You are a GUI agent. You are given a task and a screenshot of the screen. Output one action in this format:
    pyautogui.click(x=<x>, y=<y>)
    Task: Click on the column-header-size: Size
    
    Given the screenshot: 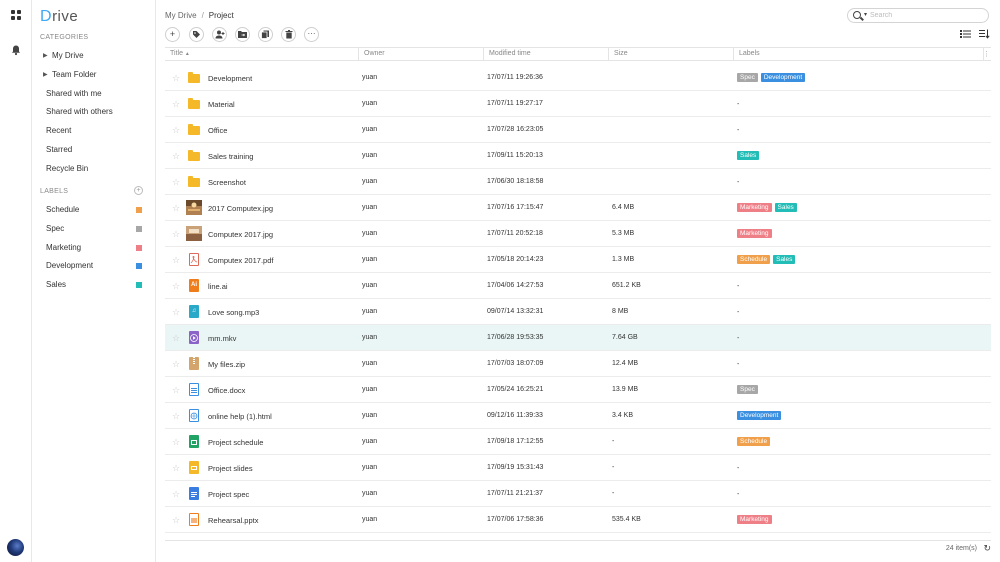 What is the action you would take?
    pyautogui.click(x=671, y=54)
    